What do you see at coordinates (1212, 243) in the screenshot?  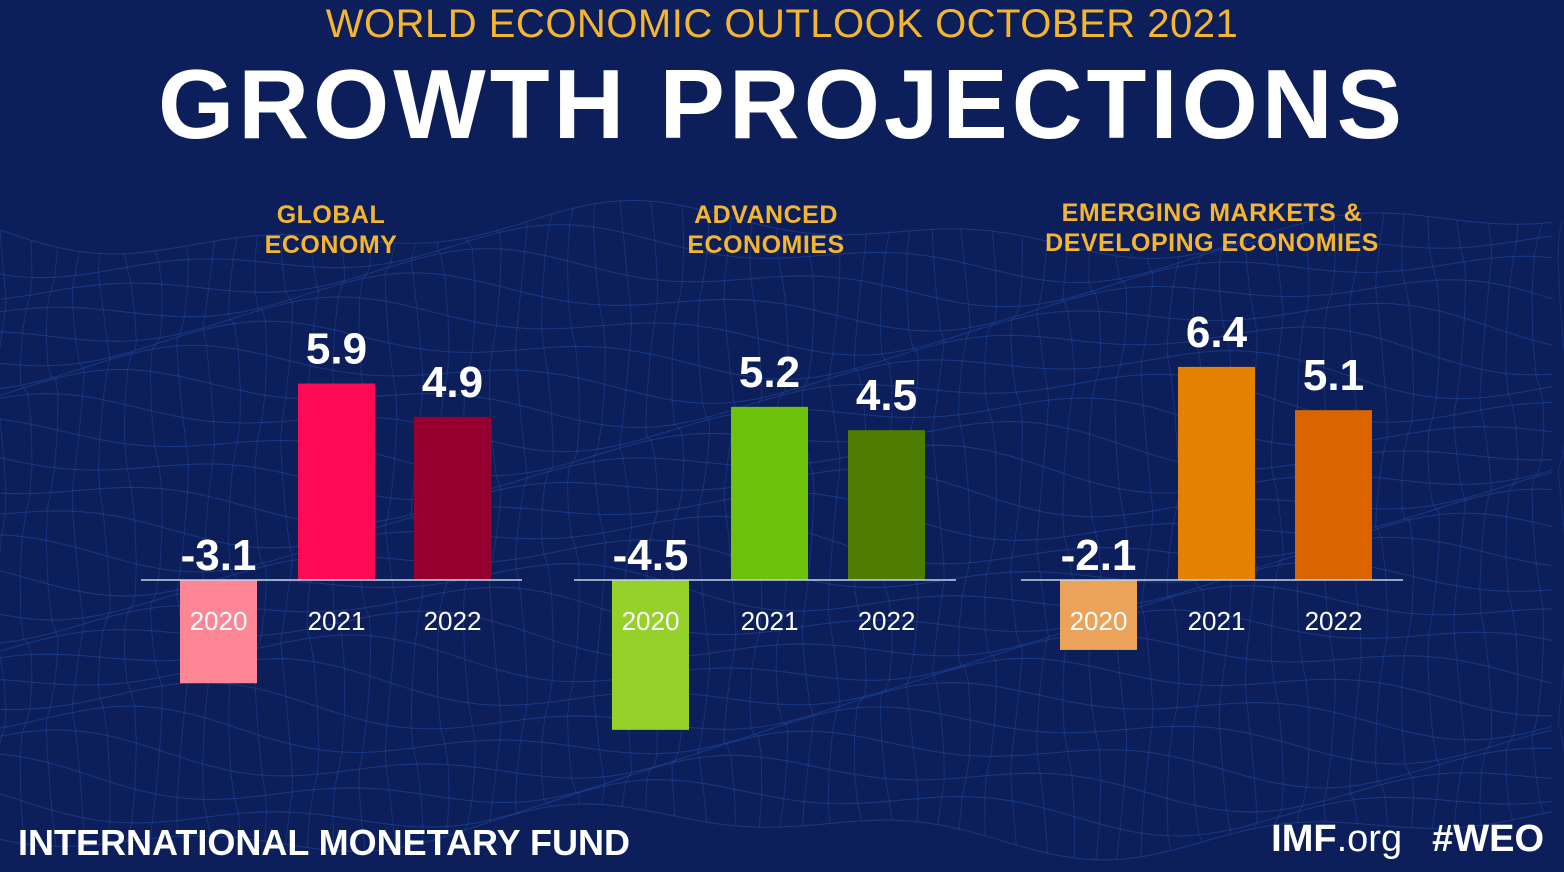 I see `panel-title-line: DEVELOPING ECONOMIES` at bounding box center [1212, 243].